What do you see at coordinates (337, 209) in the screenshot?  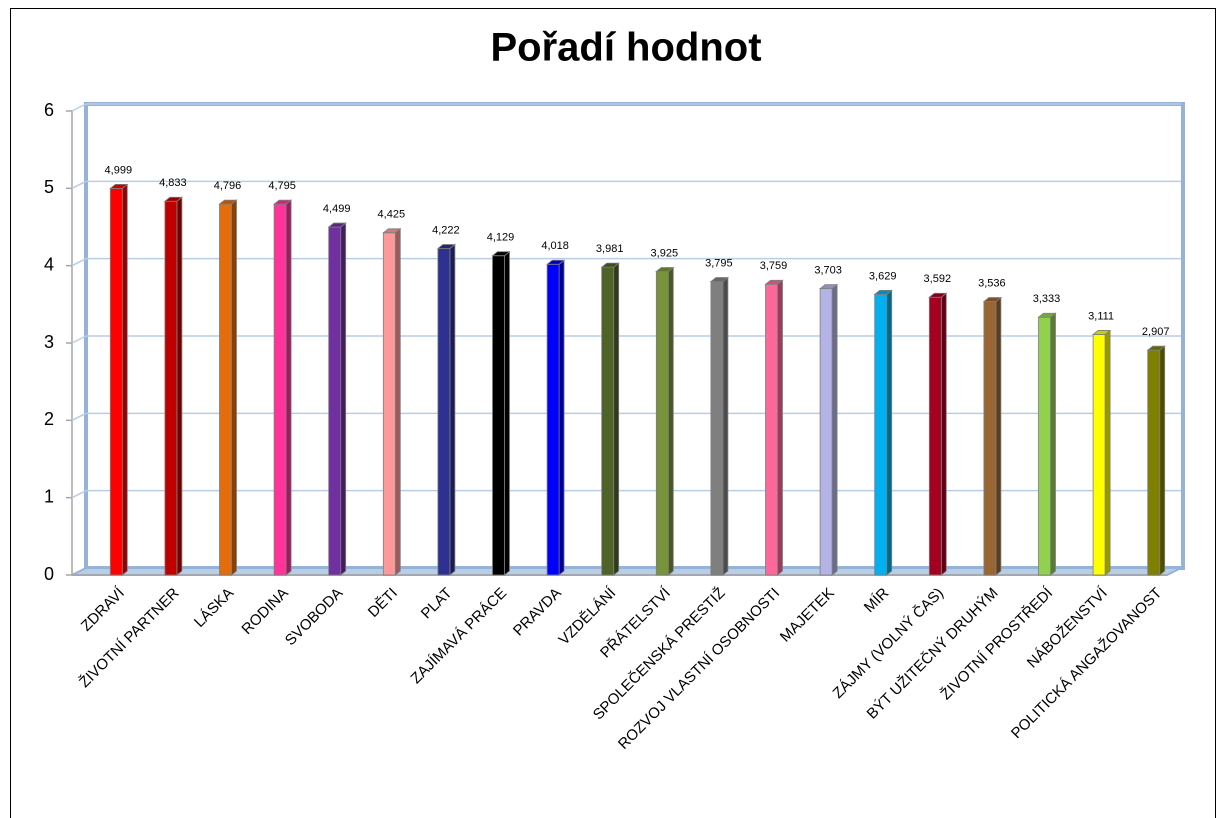 I see `data-label: 4,499` at bounding box center [337, 209].